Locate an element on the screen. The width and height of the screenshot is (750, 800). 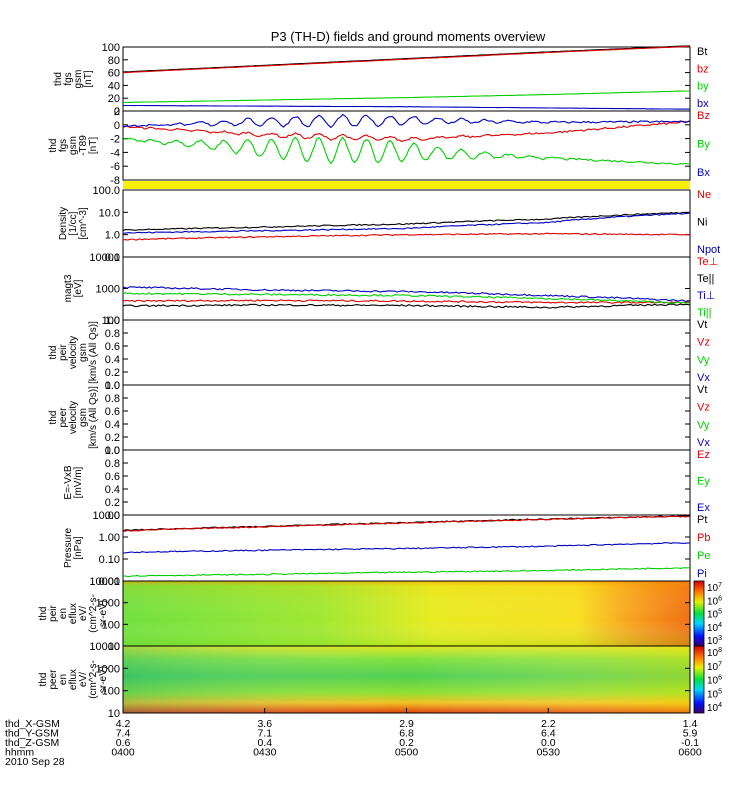
y-axis-label: eV/ is located at coordinates (83, 679).